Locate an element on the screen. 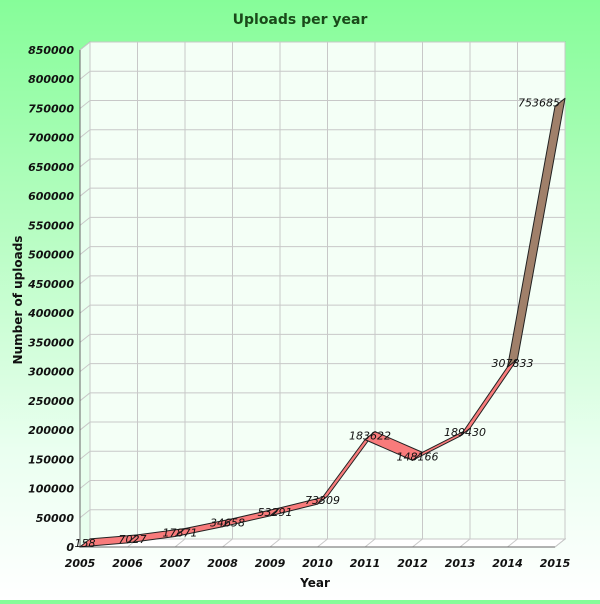 This screenshot has height=604, width=600. x-tick-label: 2007 is located at coordinates (175, 563).